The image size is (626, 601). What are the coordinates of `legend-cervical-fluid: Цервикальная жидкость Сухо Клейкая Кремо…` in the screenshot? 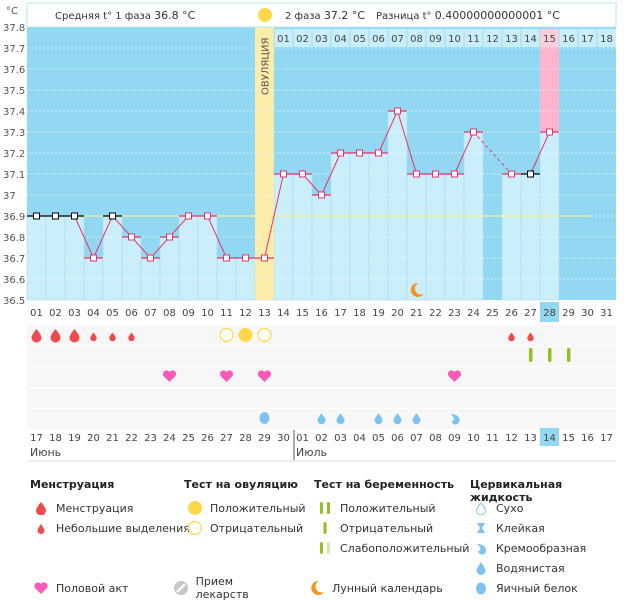 It's located at (548, 538).